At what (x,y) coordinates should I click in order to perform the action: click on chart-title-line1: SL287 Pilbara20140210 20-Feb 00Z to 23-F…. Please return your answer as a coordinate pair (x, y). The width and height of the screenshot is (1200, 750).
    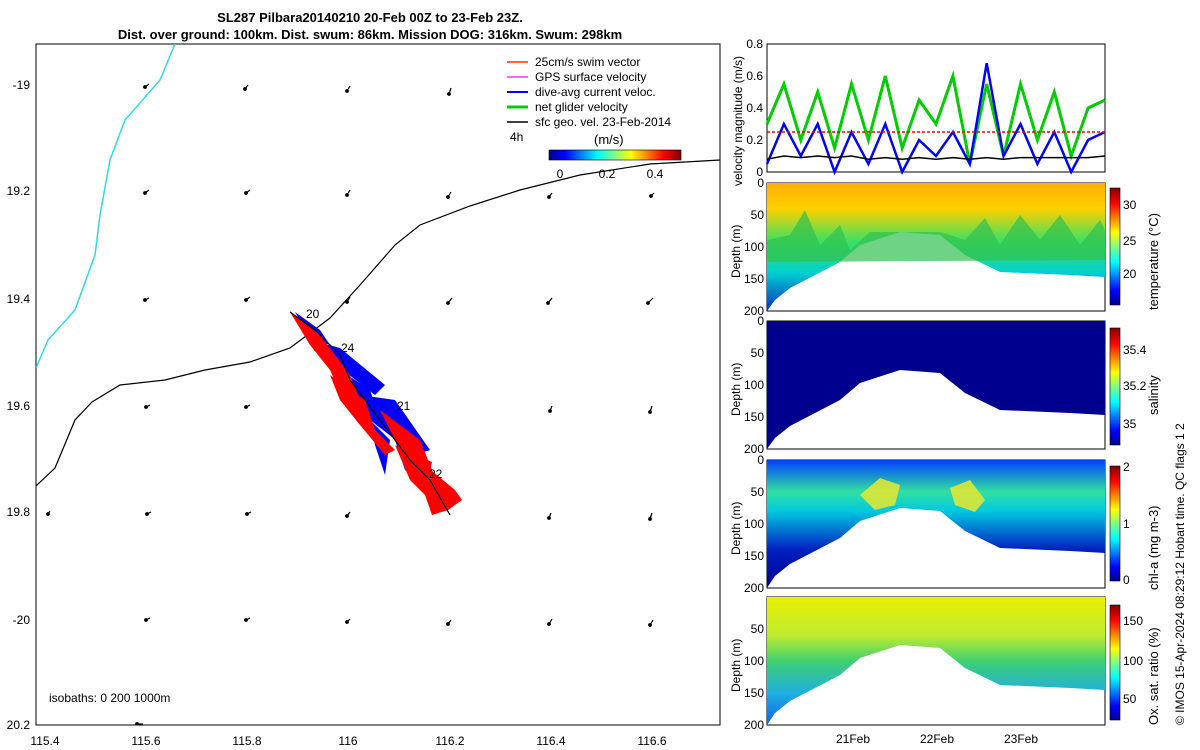
    Looking at the image, I should click on (370, 17).